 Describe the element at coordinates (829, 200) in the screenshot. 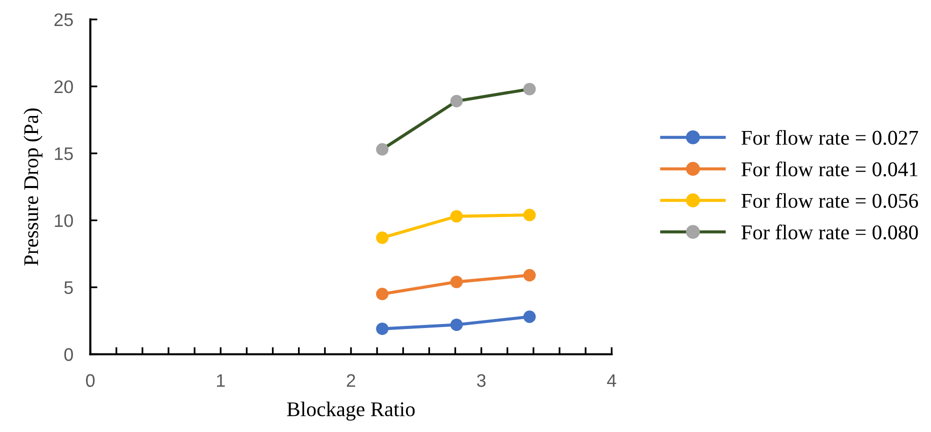

I see `legend-label: For flow rate = 0.056` at that location.